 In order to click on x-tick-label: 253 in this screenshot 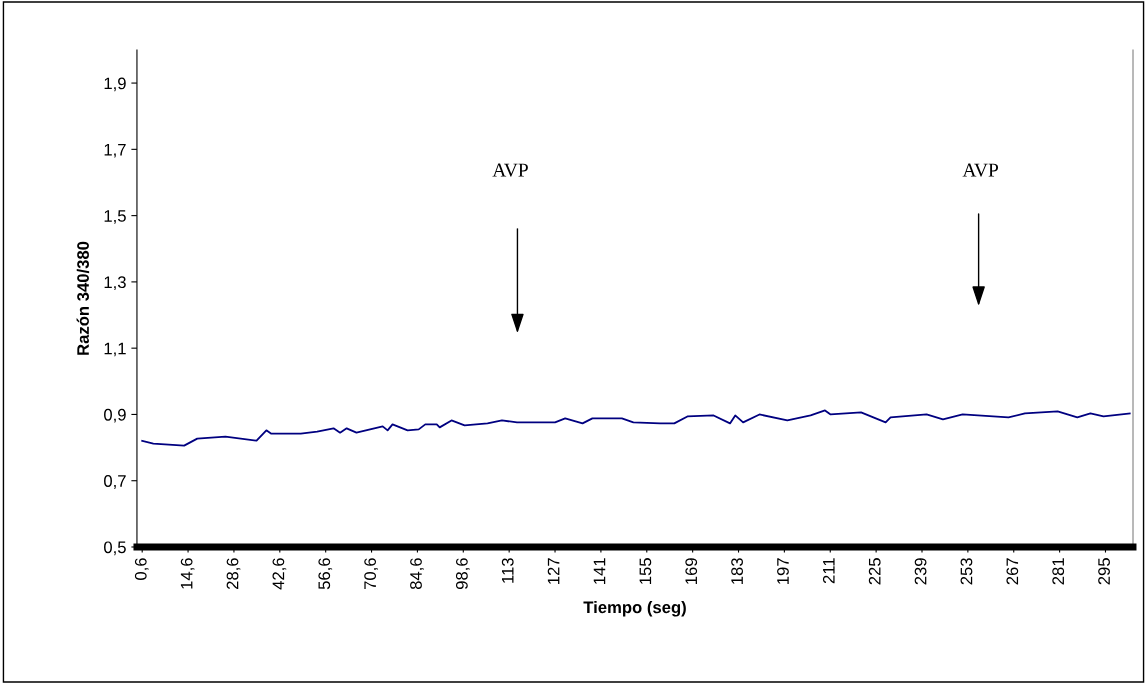, I will do `click(966, 571)`.